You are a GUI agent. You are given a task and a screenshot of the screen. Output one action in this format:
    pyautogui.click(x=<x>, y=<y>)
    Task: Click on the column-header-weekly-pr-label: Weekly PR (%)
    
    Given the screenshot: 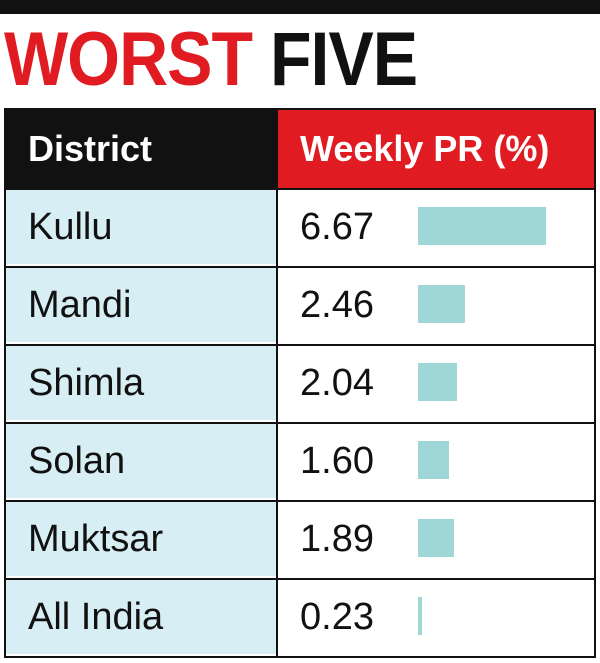 What is the action you would take?
    pyautogui.click(x=425, y=148)
    